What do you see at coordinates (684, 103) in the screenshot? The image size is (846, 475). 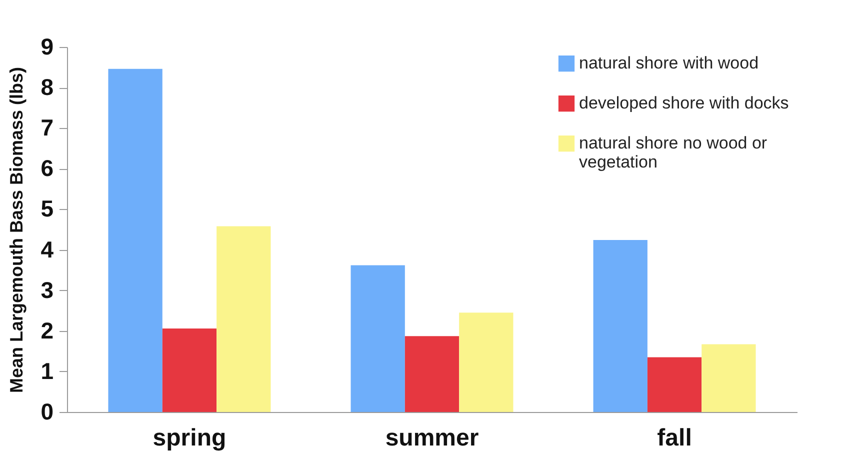 I see `legend-label: developed shore with docks` at bounding box center [684, 103].